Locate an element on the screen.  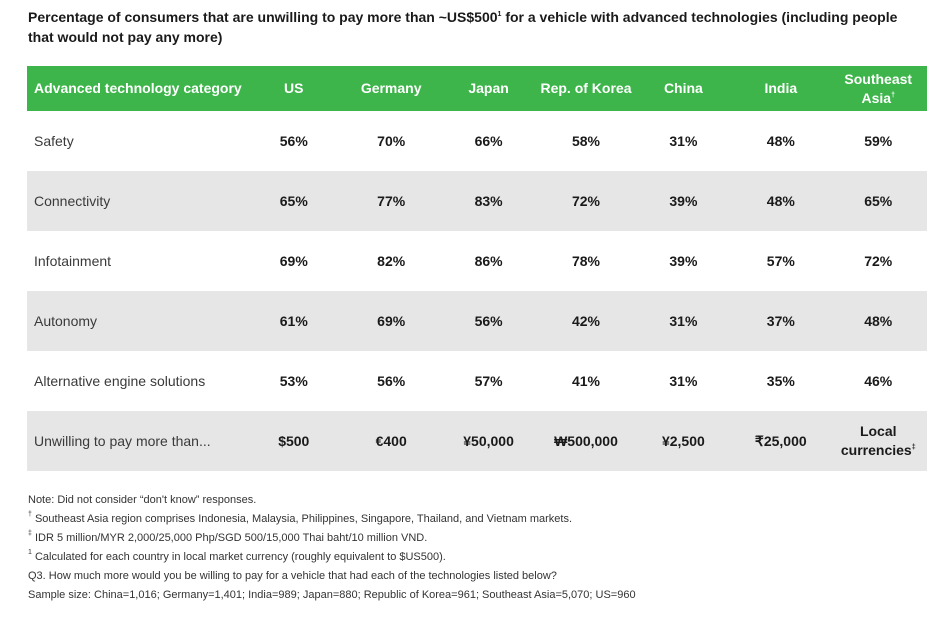
table-cell: 42% is located at coordinates (586, 321).